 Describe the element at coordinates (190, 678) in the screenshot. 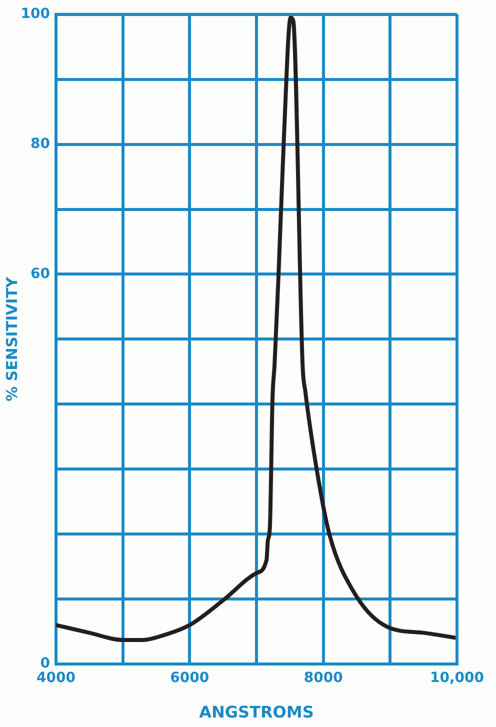

I see `x-tick-label: 6000` at that location.